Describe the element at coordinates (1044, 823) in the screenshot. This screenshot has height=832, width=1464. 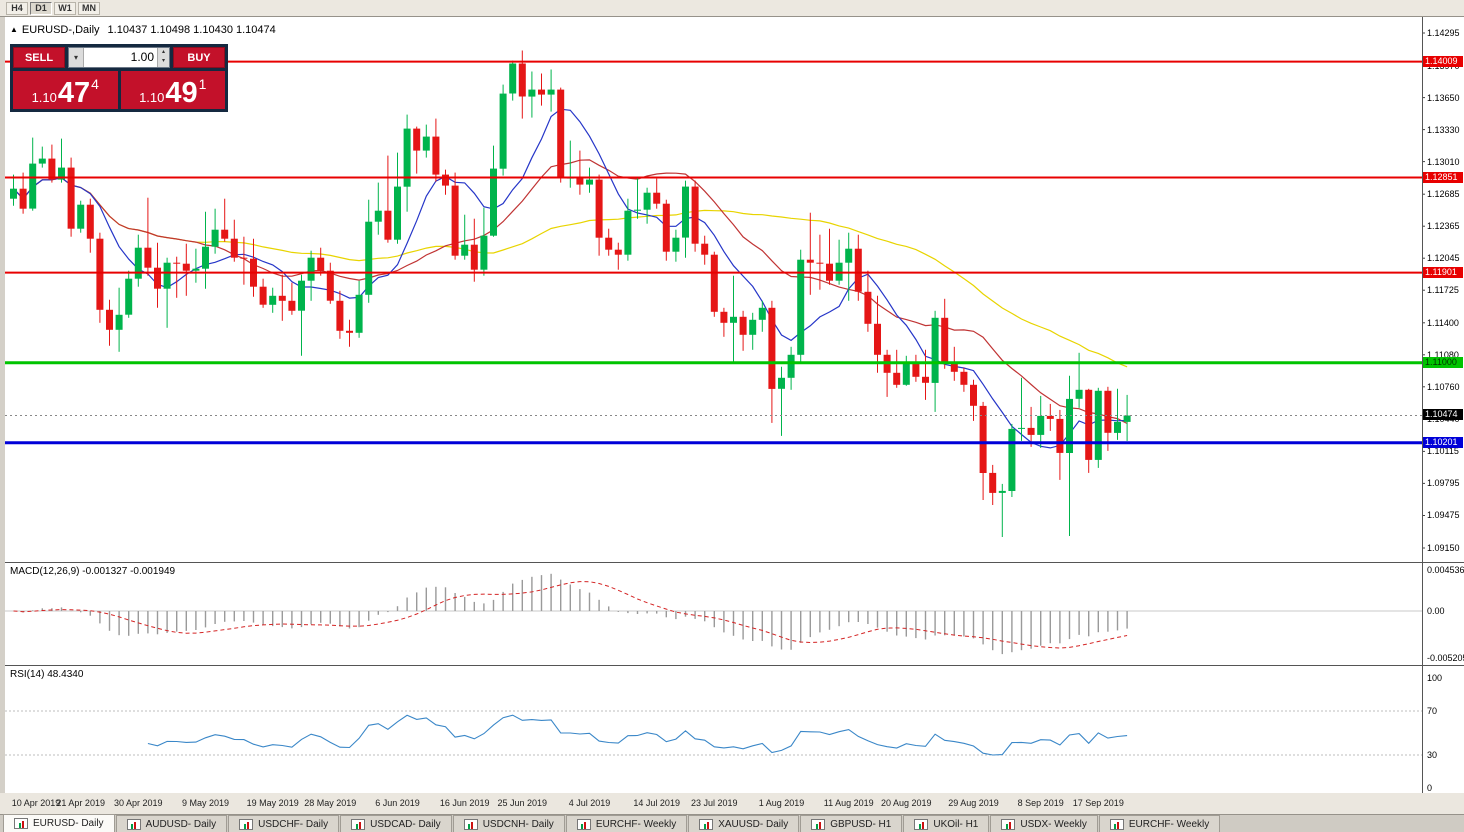
I see `chart-tab-usdx-weekly: USDX- Weekly` at that location.